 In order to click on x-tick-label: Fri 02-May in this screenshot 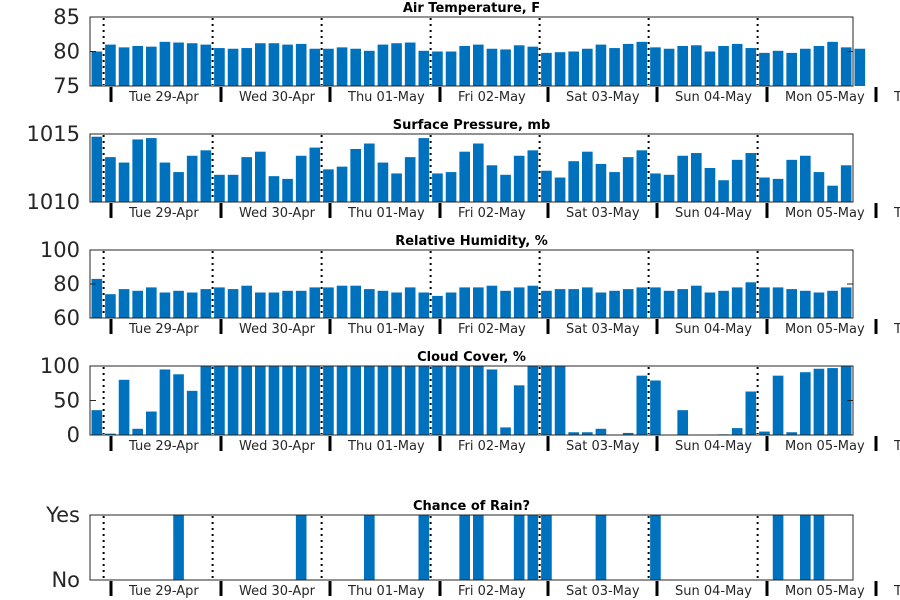, I will do `click(492, 97)`.